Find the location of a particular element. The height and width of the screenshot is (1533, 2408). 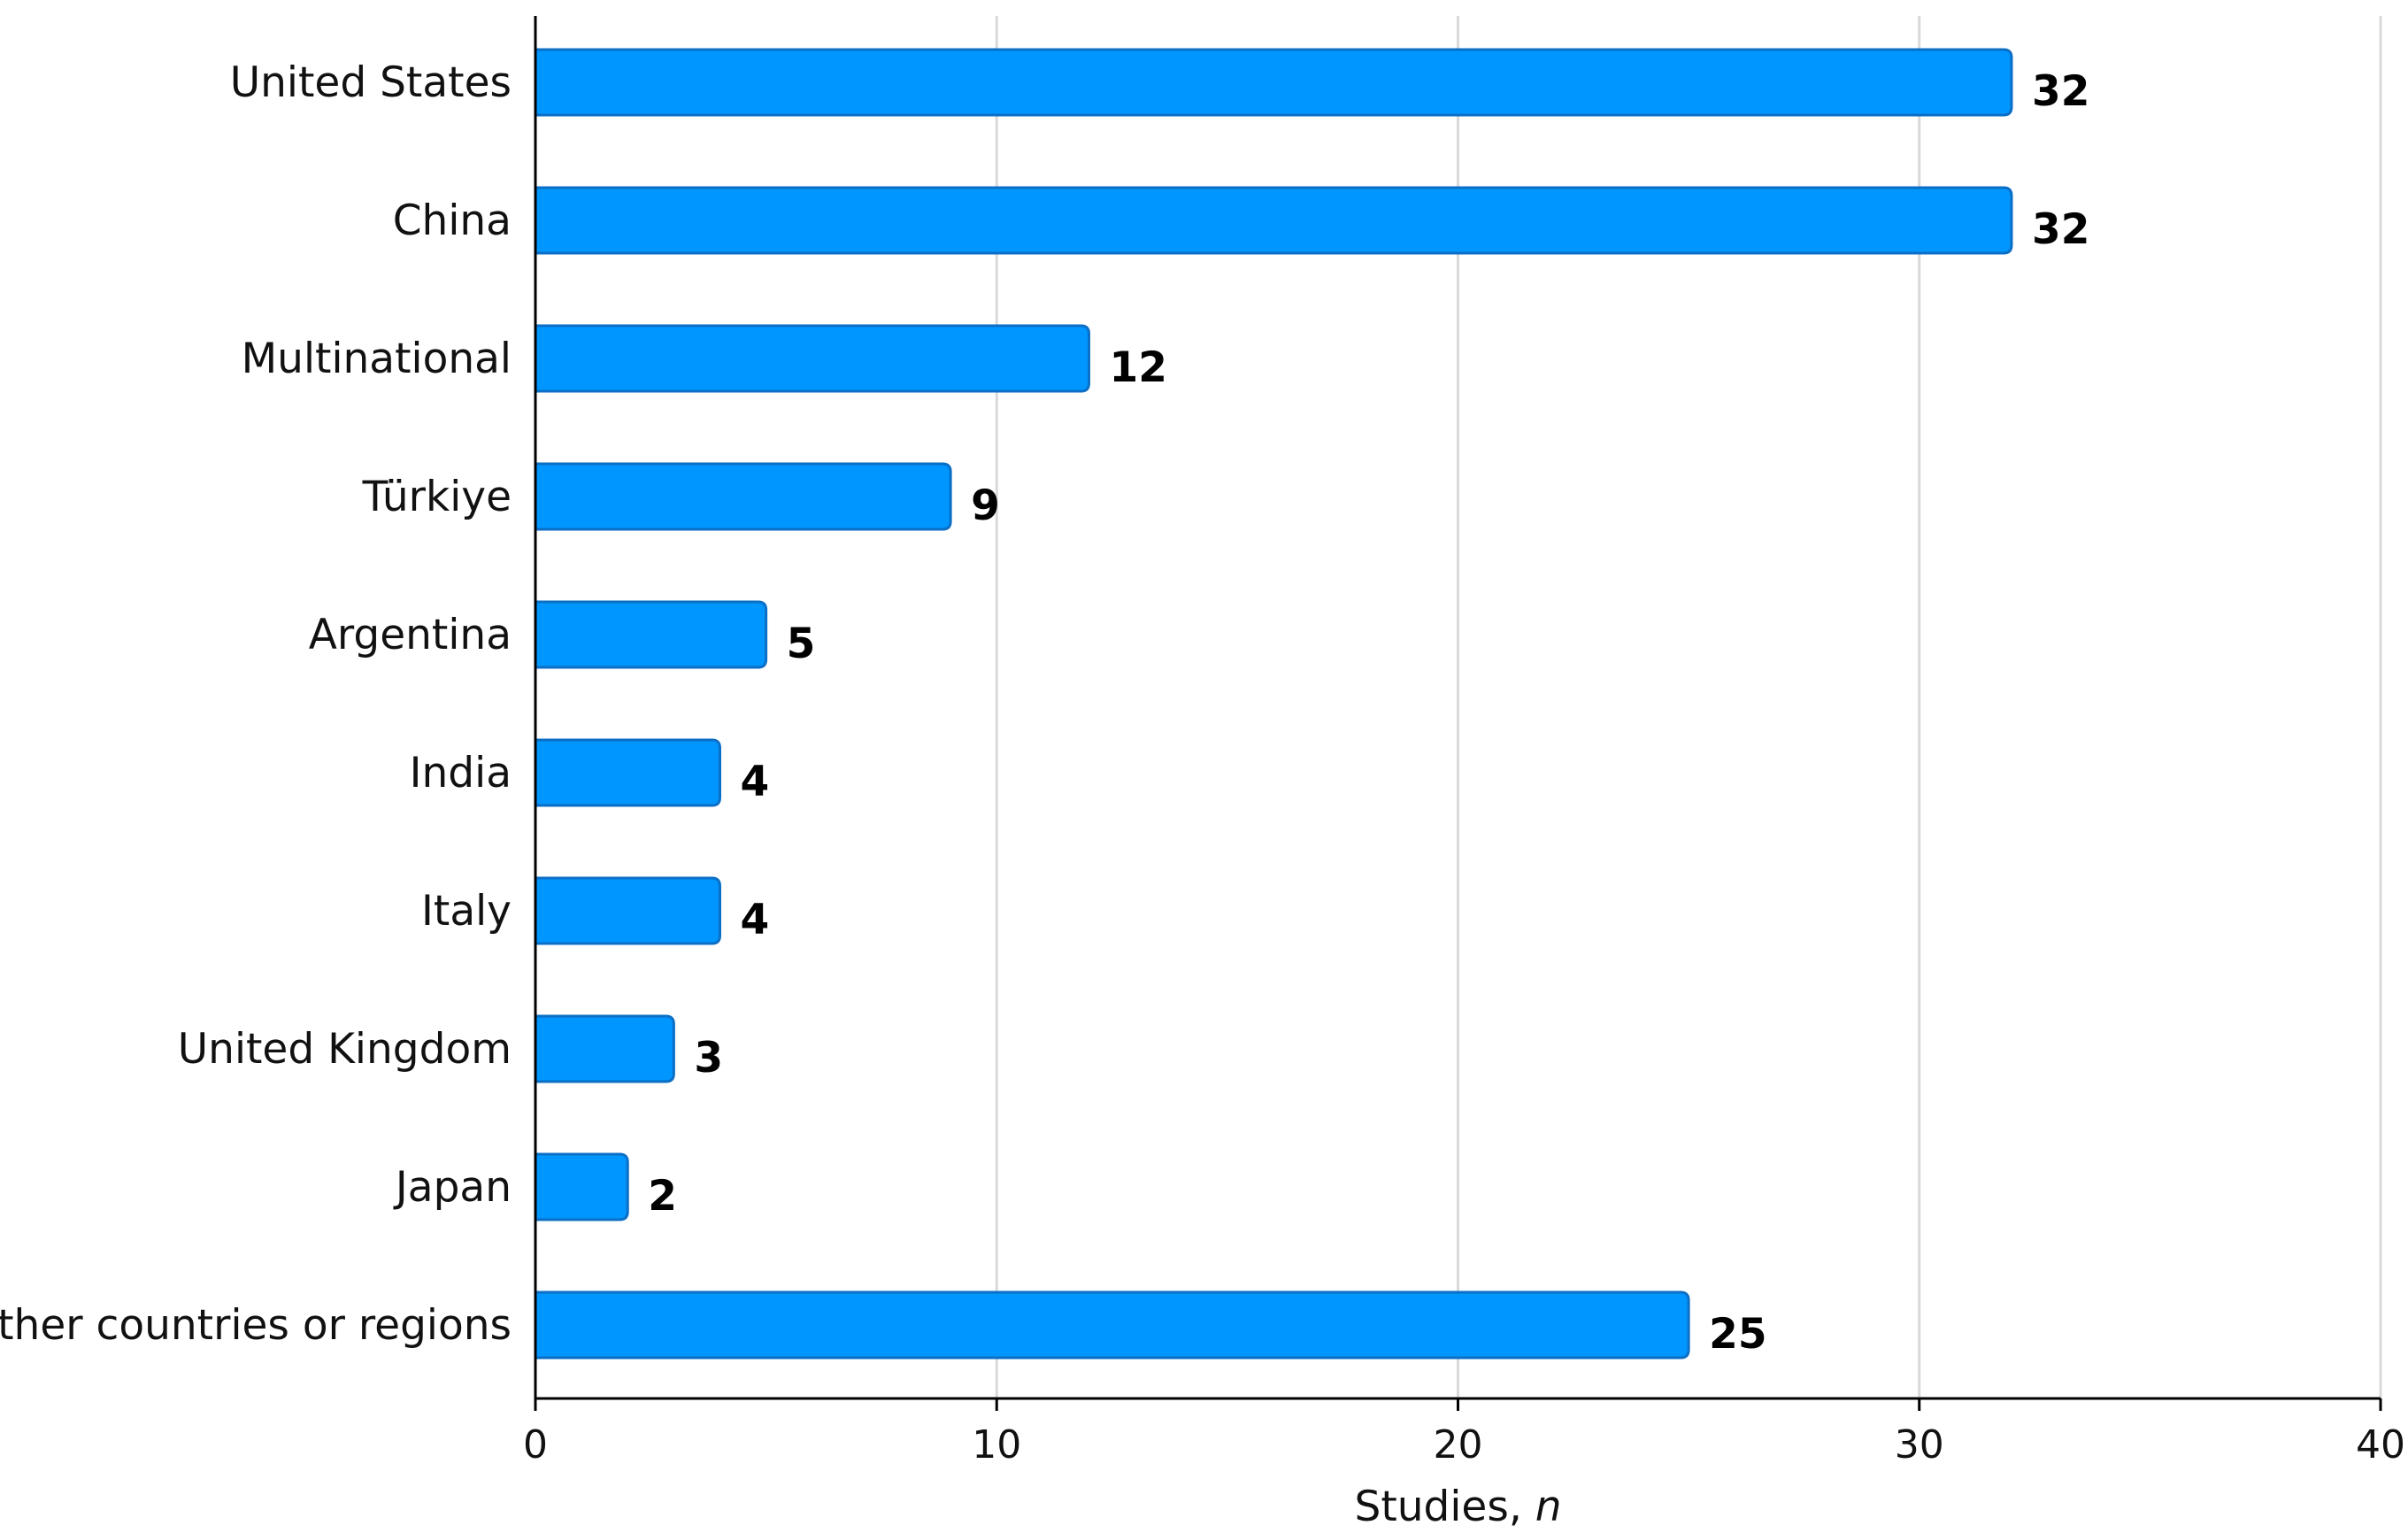

value-label-japan: 2 is located at coordinates (662, 1196).